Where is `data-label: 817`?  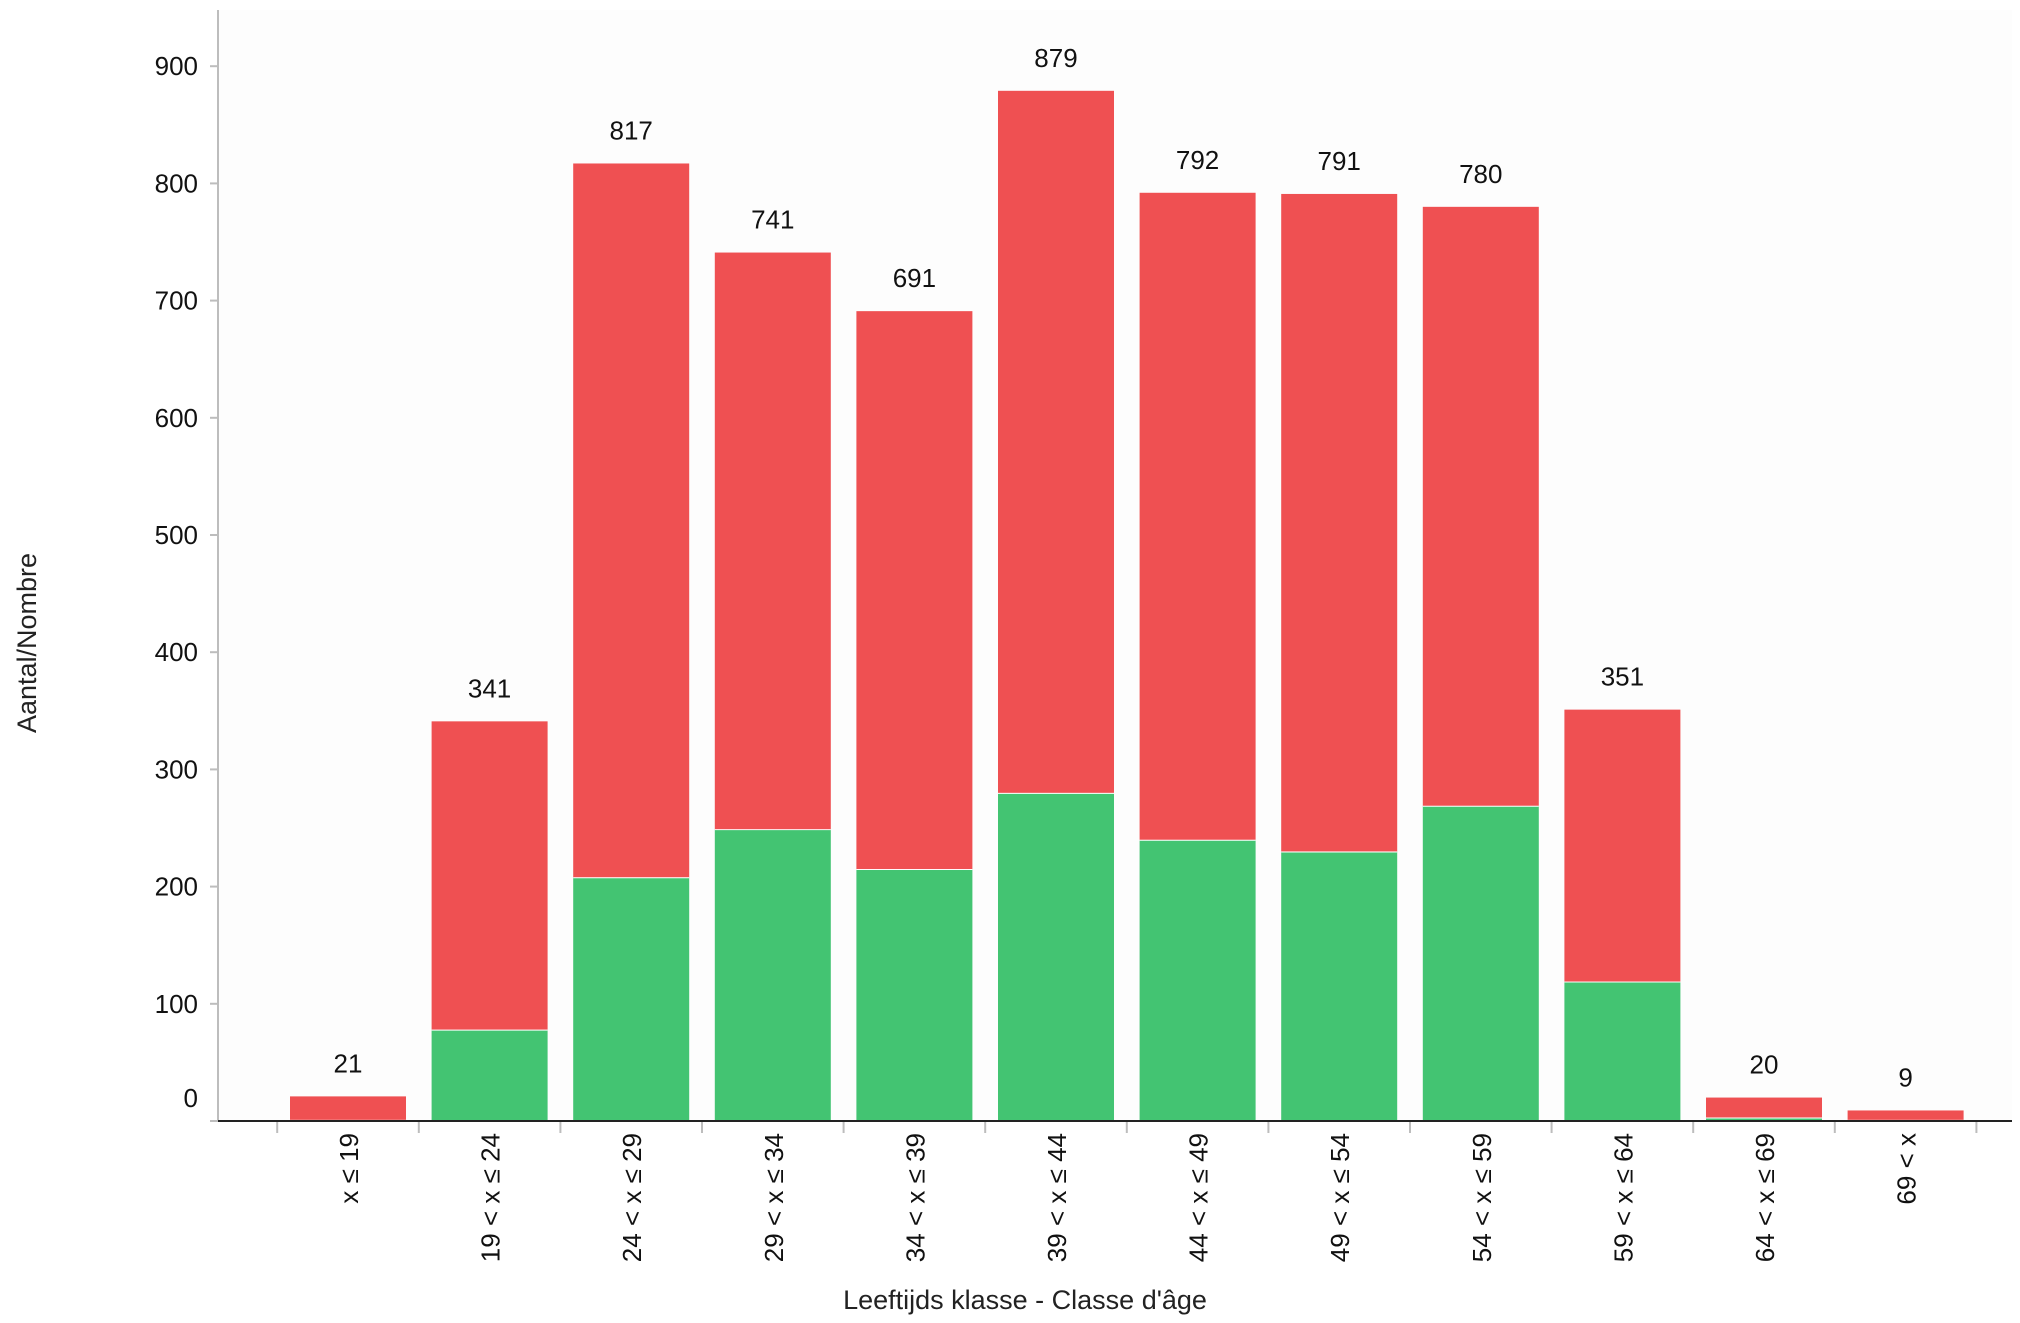 data-label: 817 is located at coordinates (631, 130).